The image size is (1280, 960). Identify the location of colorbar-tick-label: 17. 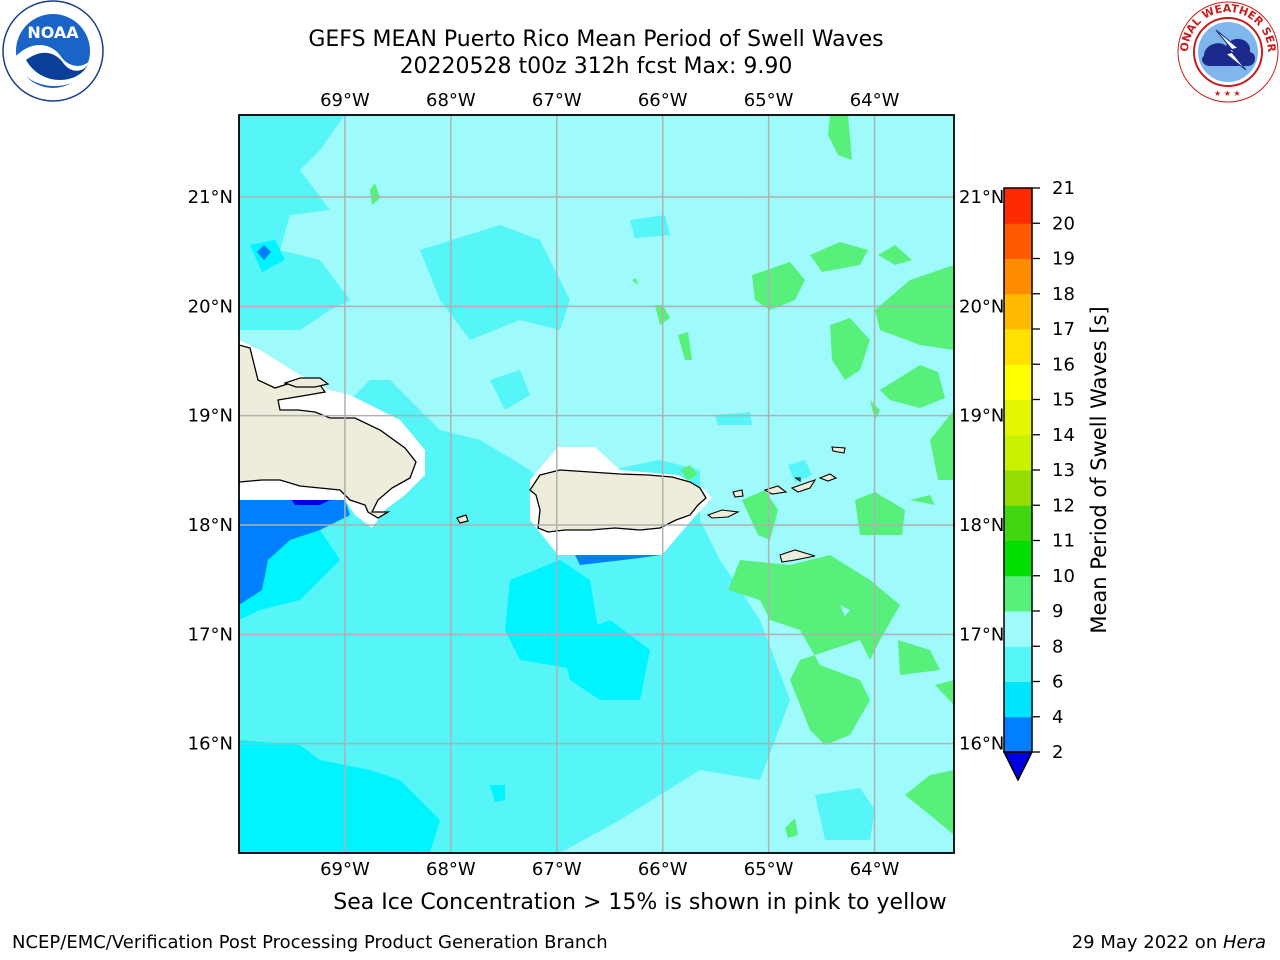
(1063, 329).